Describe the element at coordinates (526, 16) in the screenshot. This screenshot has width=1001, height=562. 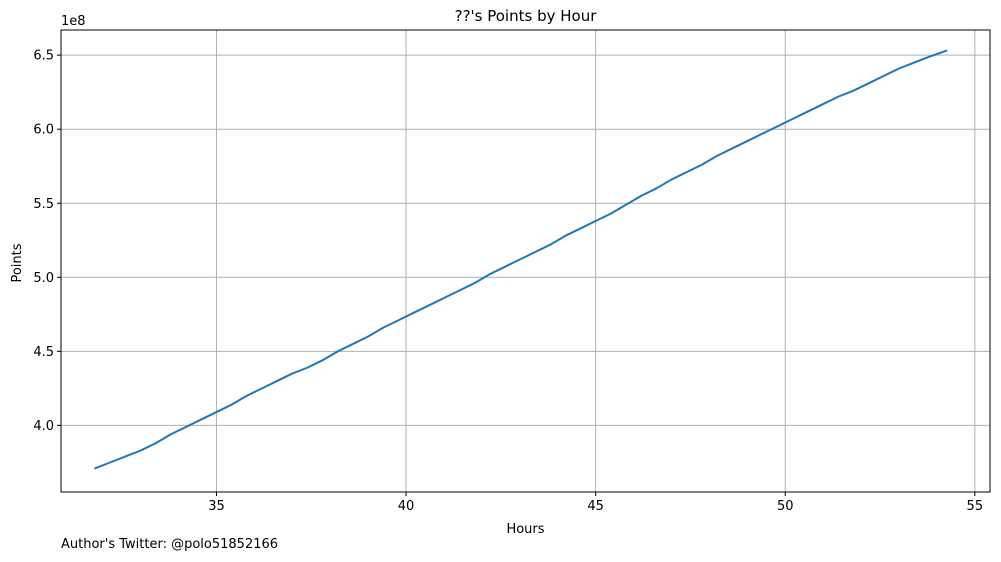
I see `chart-title: ??'s Points by Hour` at that location.